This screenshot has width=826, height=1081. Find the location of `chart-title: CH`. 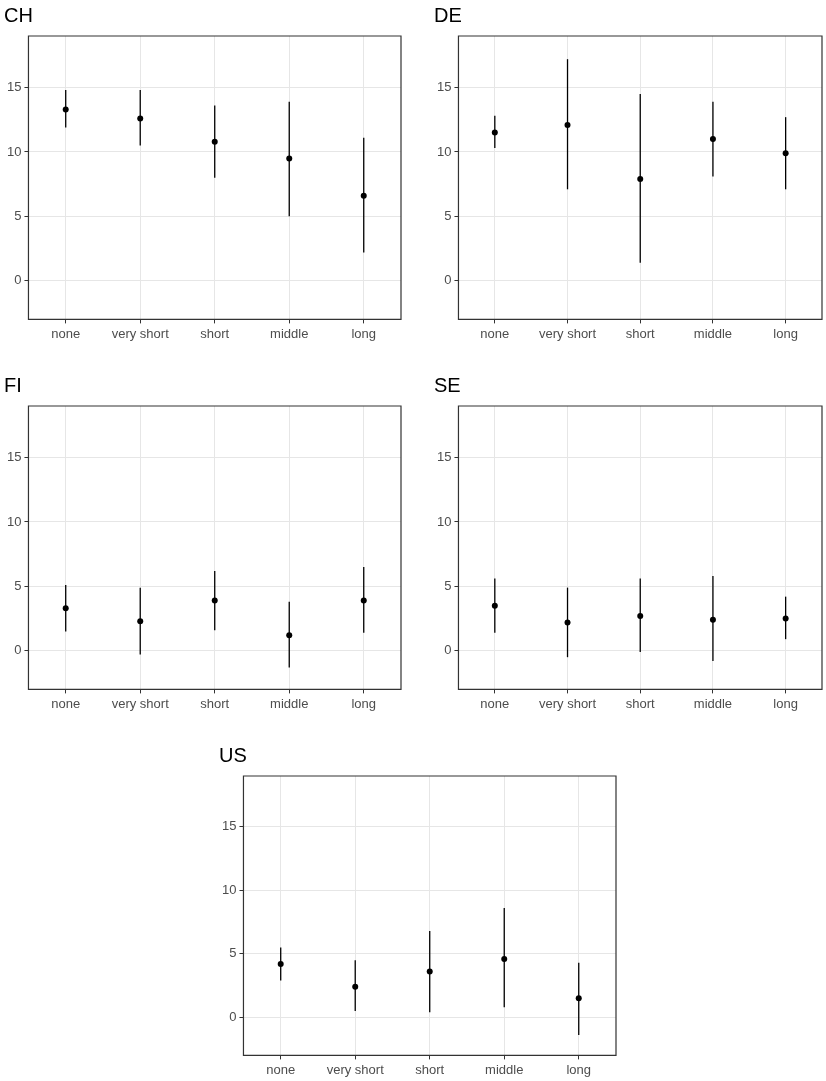

chart-title: CH is located at coordinates (18, 14).